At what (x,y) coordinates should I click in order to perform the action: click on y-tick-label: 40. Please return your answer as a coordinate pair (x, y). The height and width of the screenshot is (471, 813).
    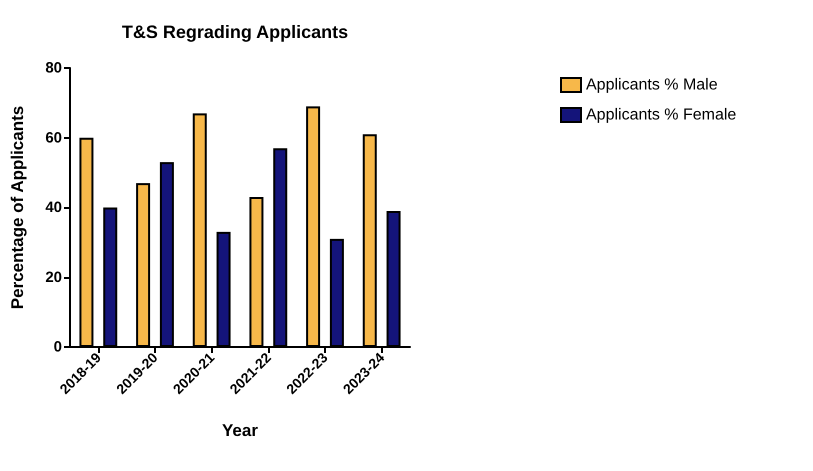
    Looking at the image, I should click on (53, 207).